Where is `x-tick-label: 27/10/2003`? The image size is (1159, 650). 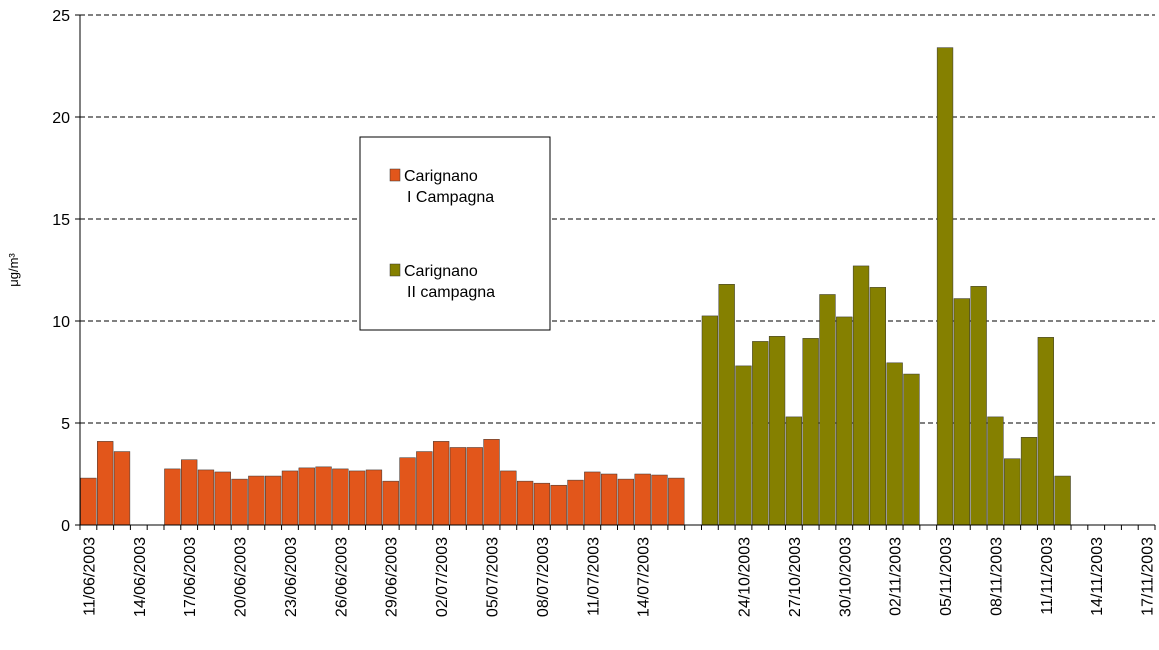
x-tick-label: 27/10/2003 is located at coordinates (795, 577).